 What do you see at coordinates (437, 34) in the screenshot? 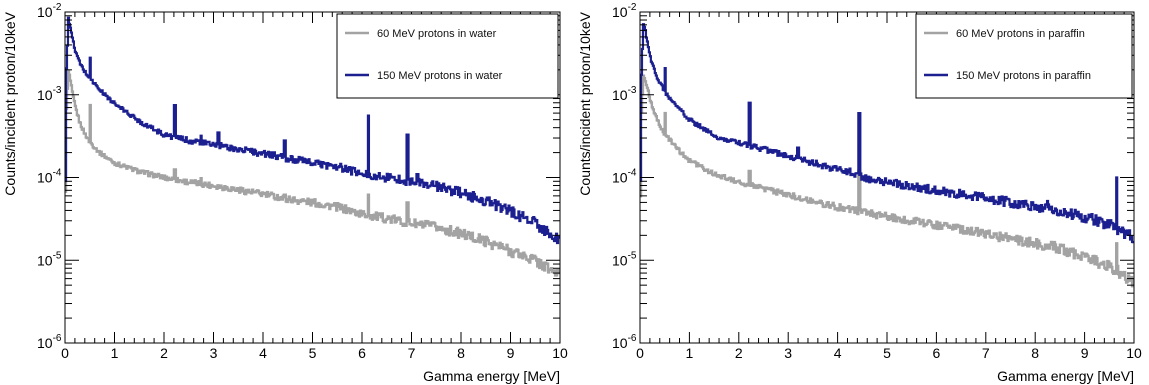
I see `legend-label: 60 MeV protons in water` at bounding box center [437, 34].